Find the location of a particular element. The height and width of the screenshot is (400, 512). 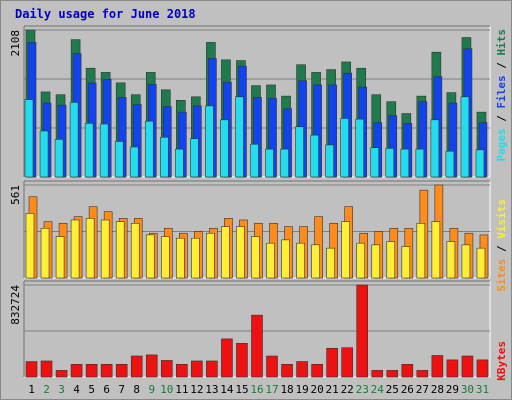

x-tick-label-7: 7 is located at coordinates (121, 389).